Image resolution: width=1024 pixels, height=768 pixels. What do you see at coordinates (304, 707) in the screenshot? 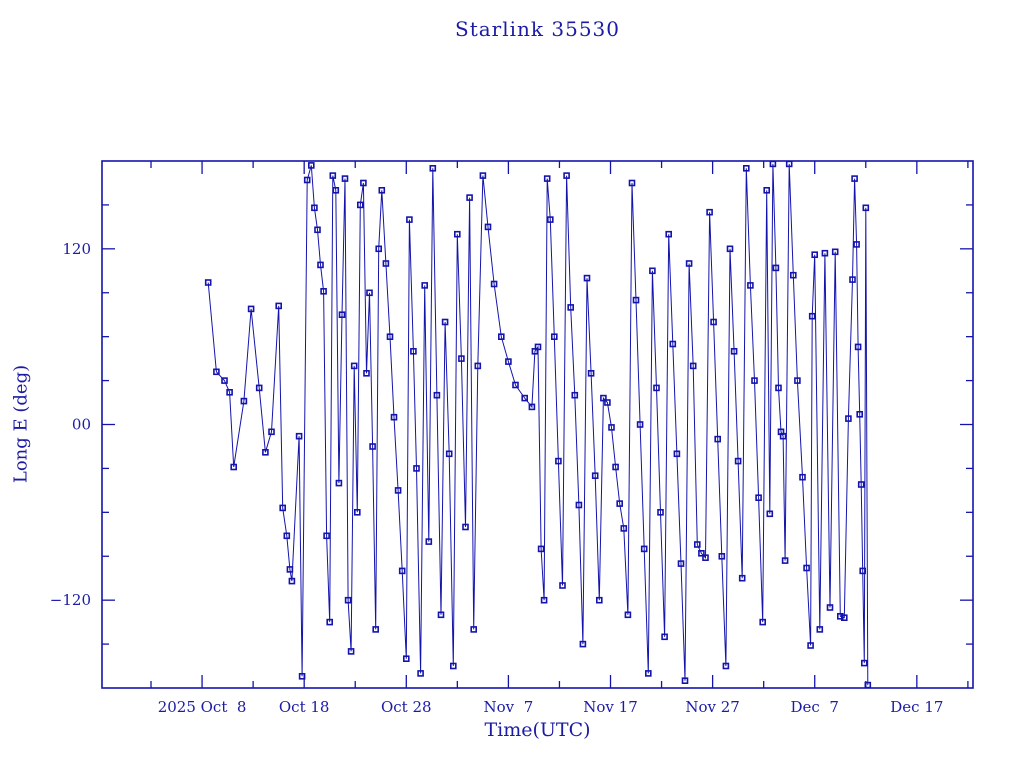
I see `svg-text: Oct 18` at bounding box center [304, 707].